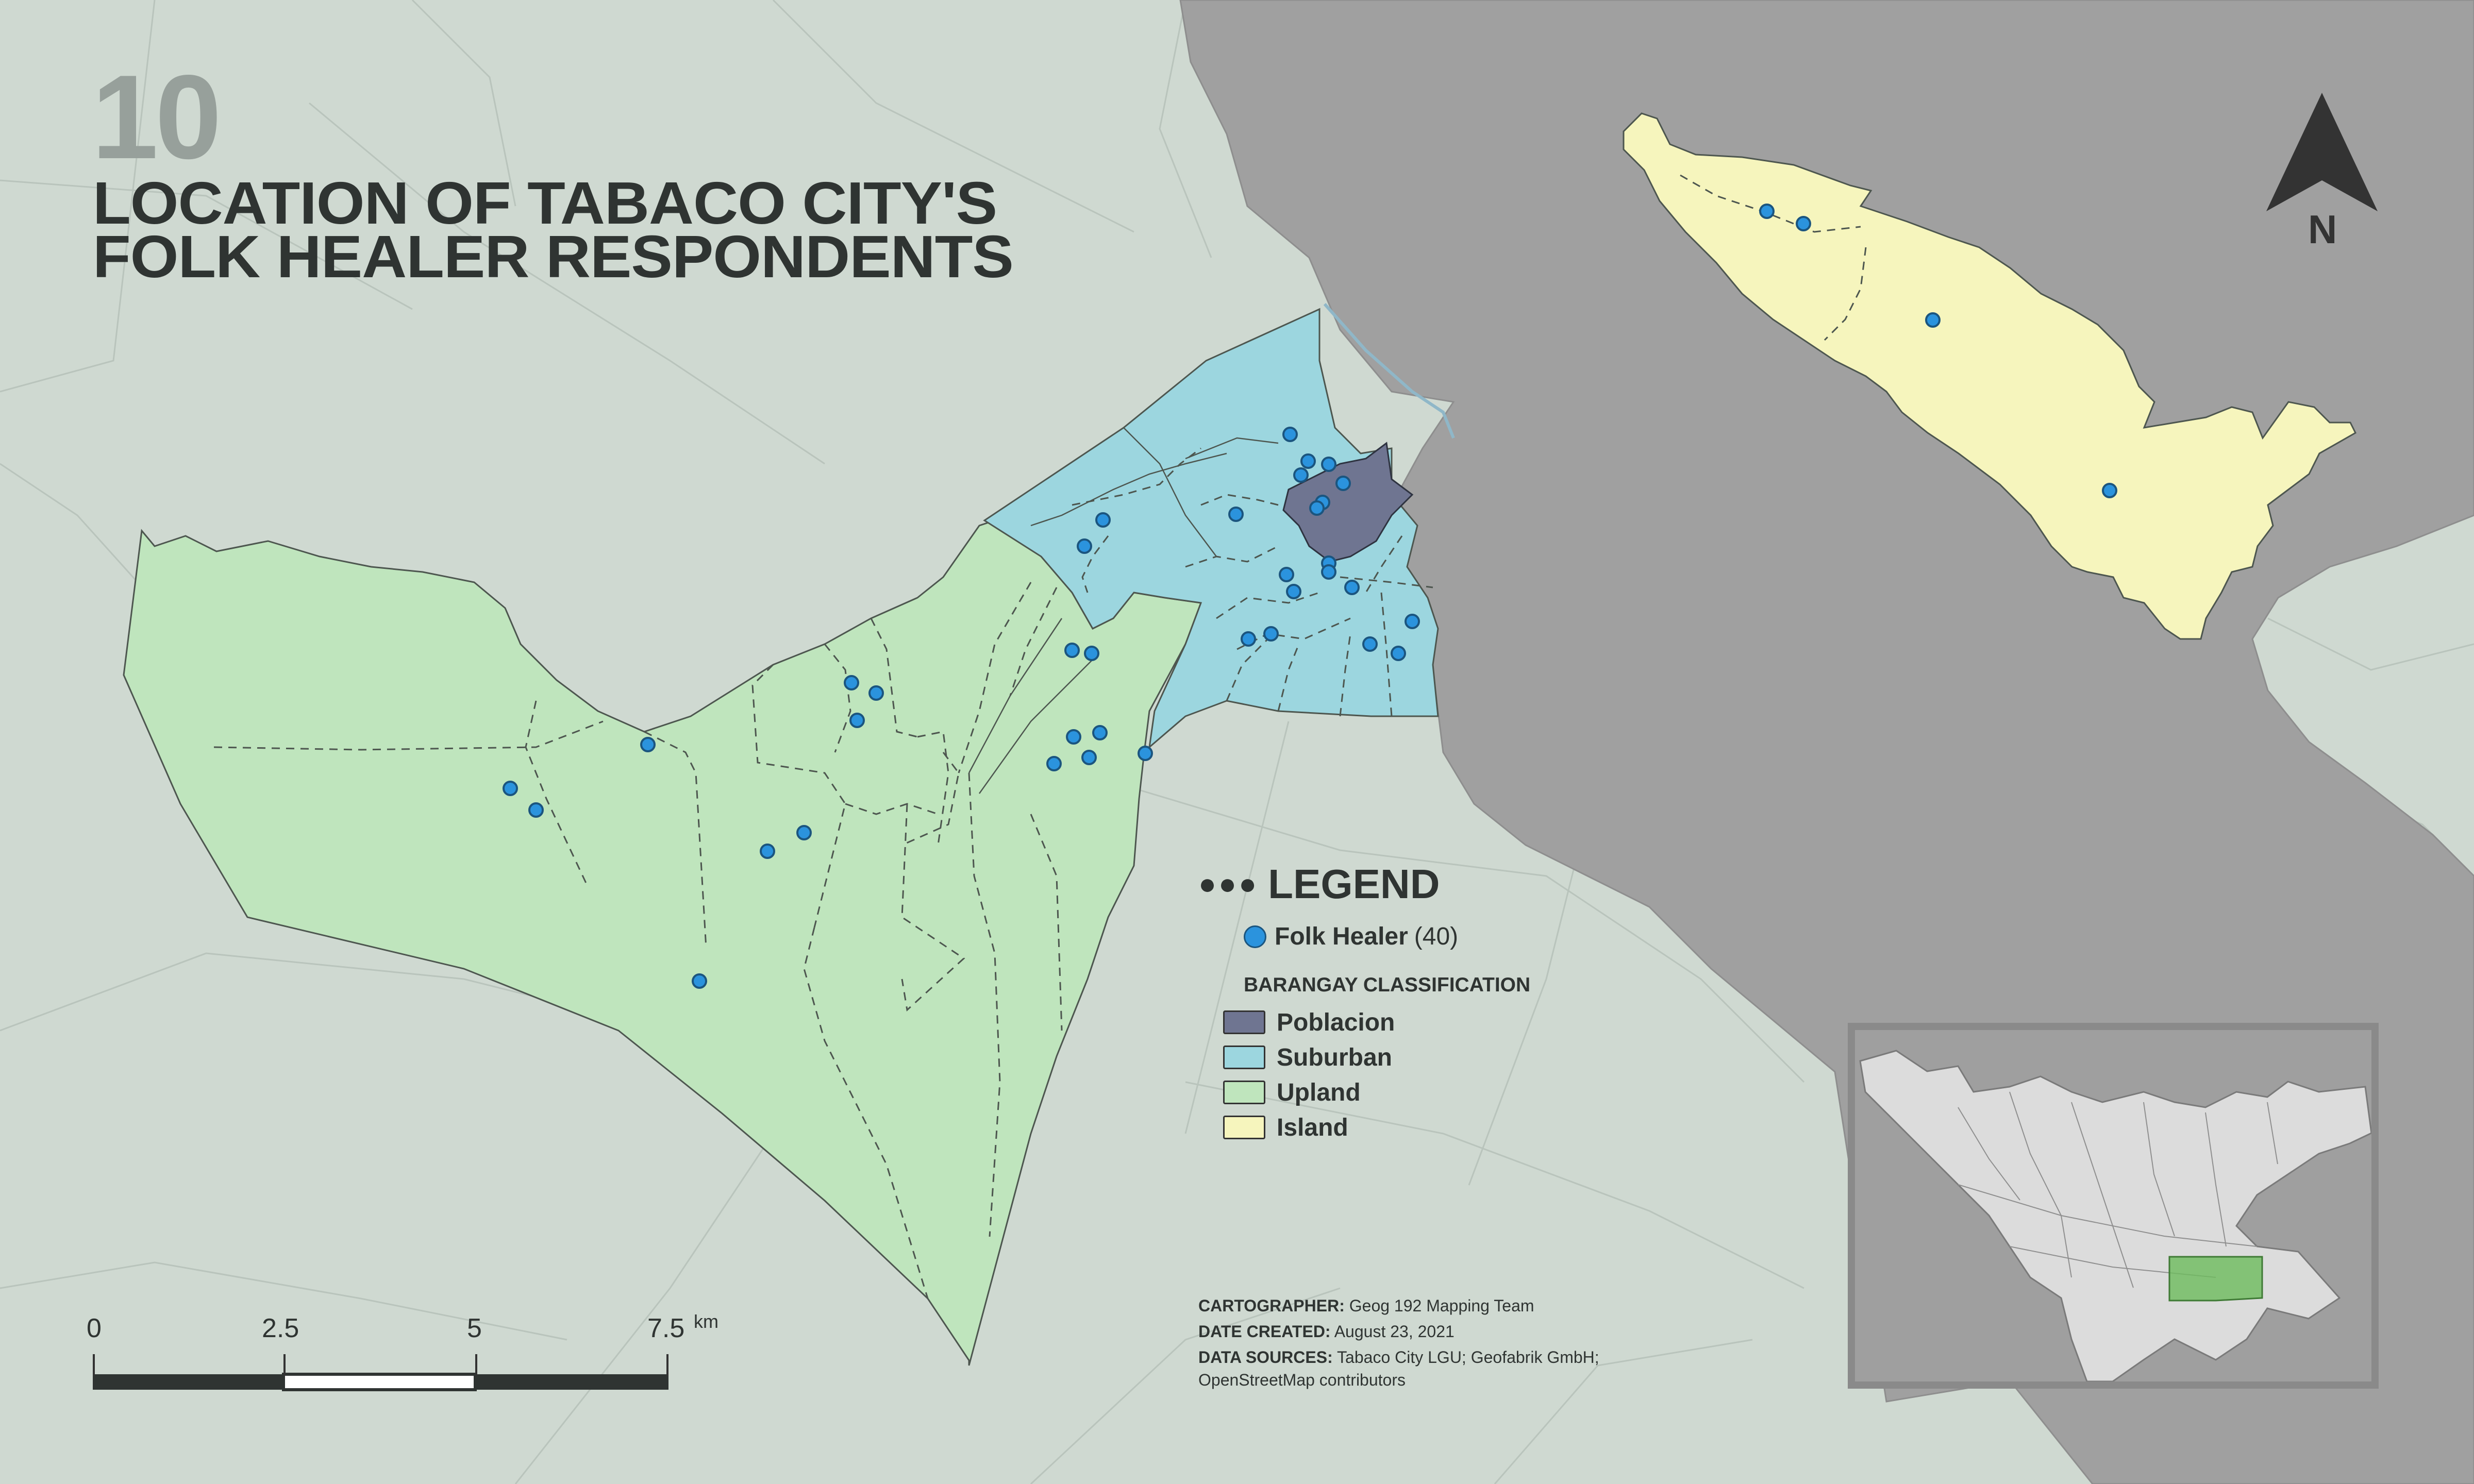 The height and width of the screenshot is (1484, 2474). I want to click on suburban-region, so click(1211, 528).